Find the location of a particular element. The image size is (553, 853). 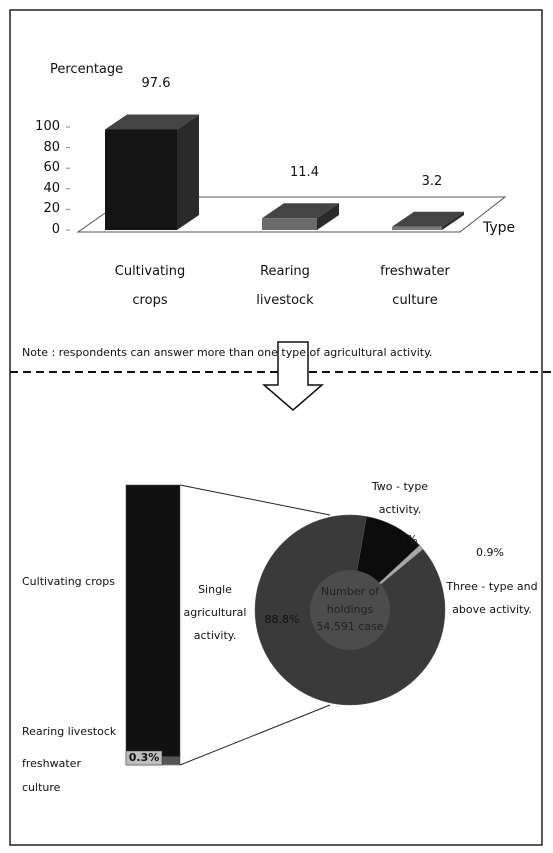

center-label: Number of holdings 54,591 case is located at coordinates (350, 609).